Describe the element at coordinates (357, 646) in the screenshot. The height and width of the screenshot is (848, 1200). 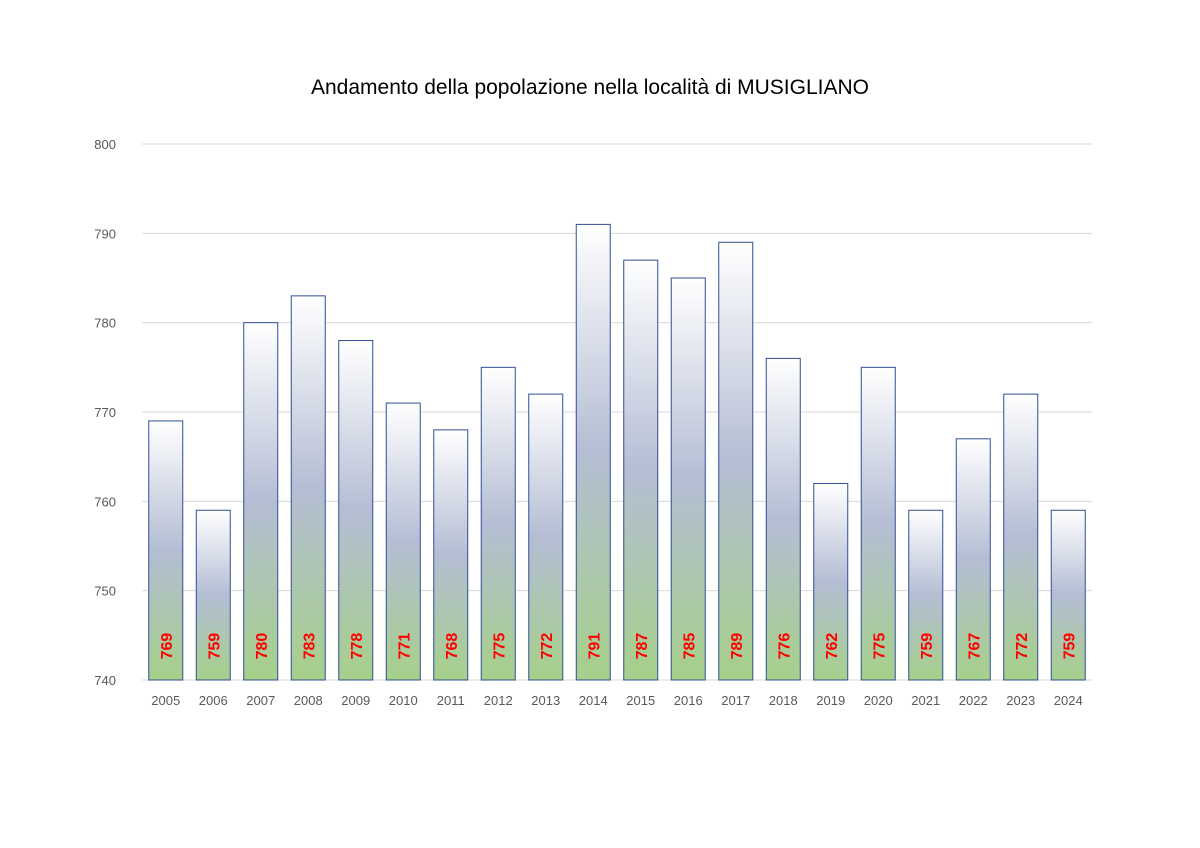
I see `data-label: 778` at that location.